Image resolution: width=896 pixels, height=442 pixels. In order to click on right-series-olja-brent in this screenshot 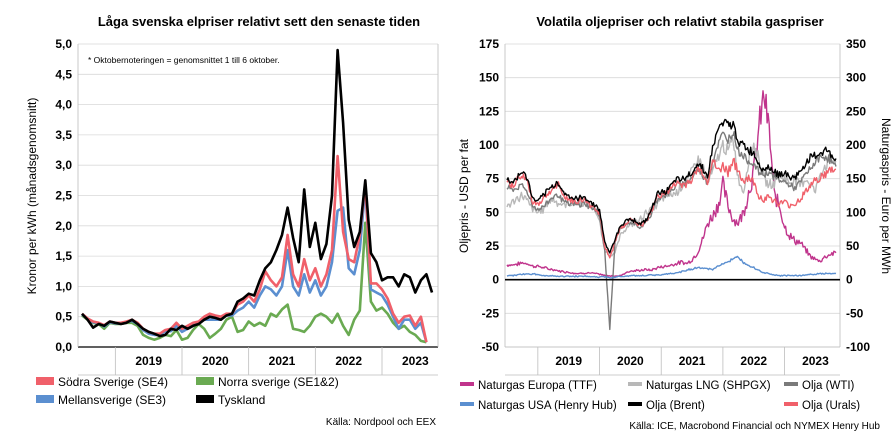, I will do `click(671, 186)`.